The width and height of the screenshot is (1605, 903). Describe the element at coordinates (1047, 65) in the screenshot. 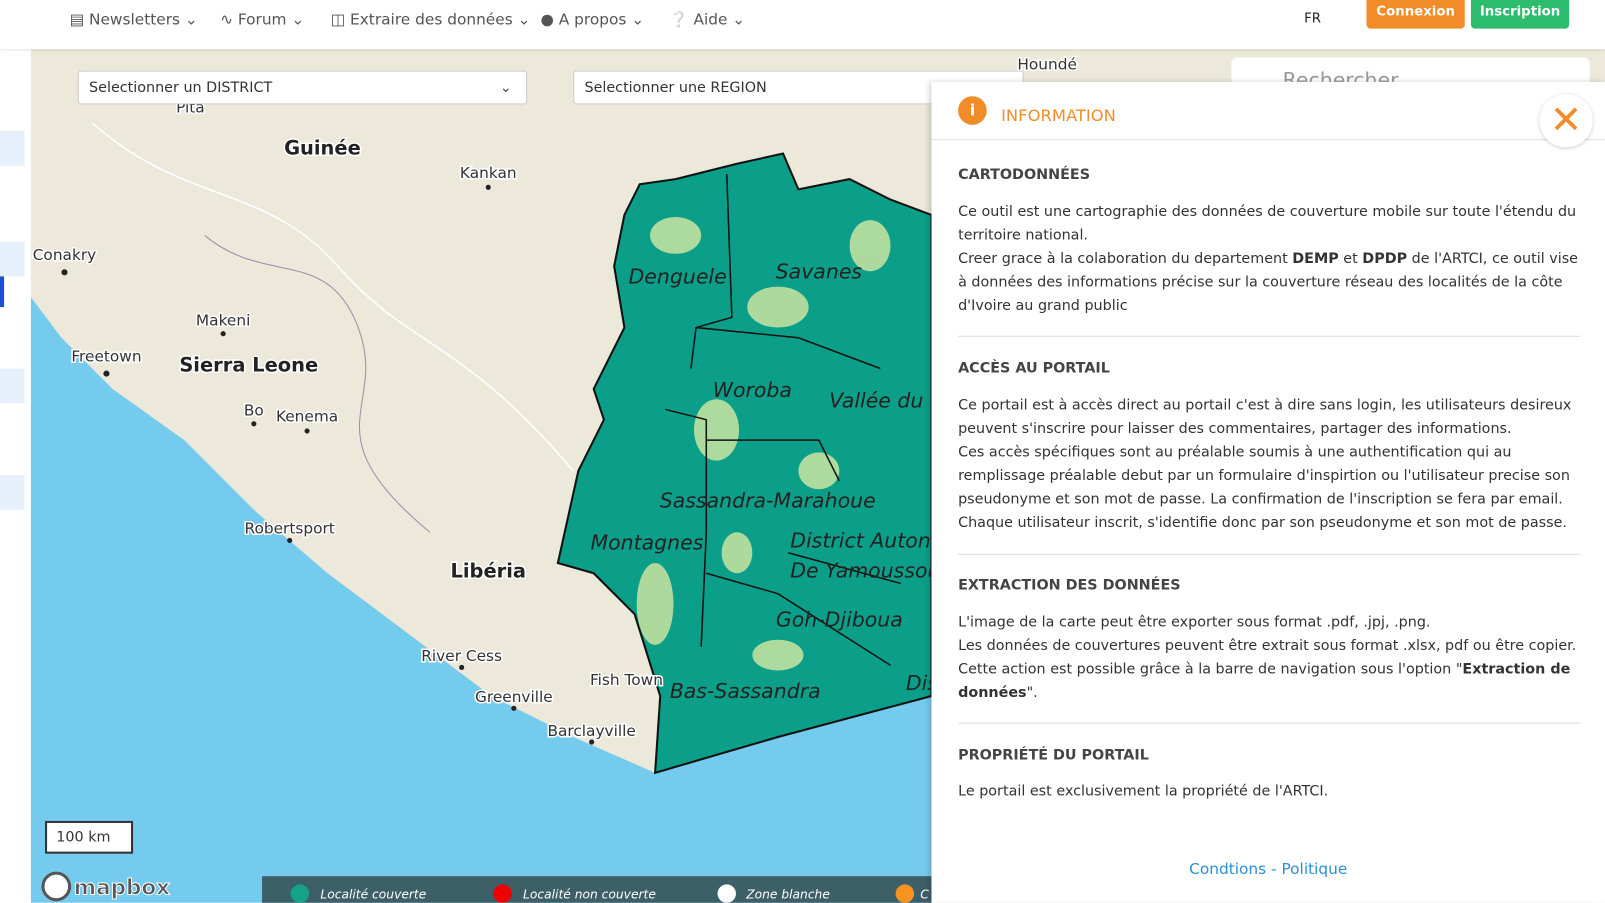

I see `place-label: Houndé` at that location.